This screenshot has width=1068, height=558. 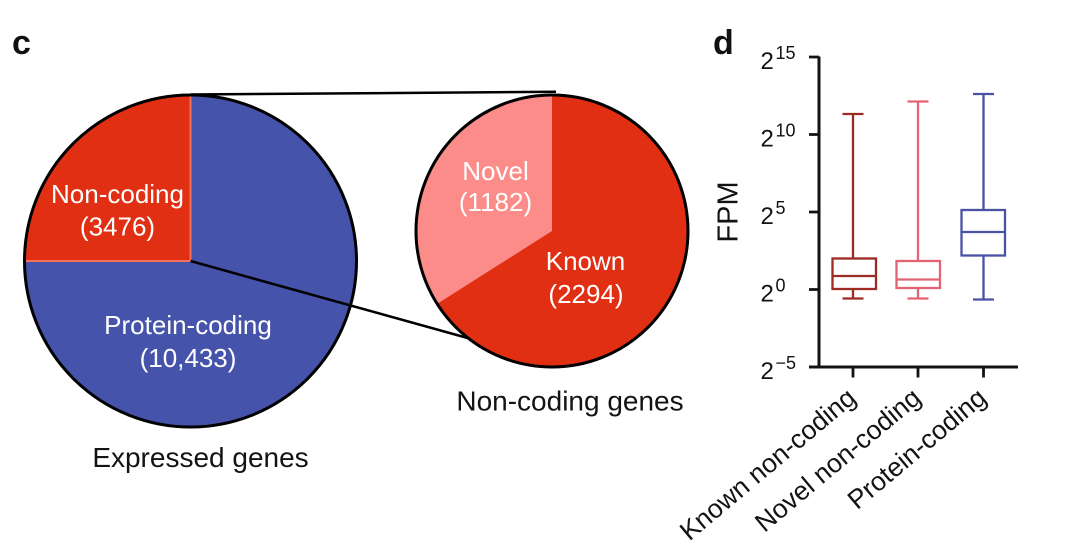 What do you see at coordinates (569, 401) in the screenshot?
I see `svg-text: Non-coding genes` at bounding box center [569, 401].